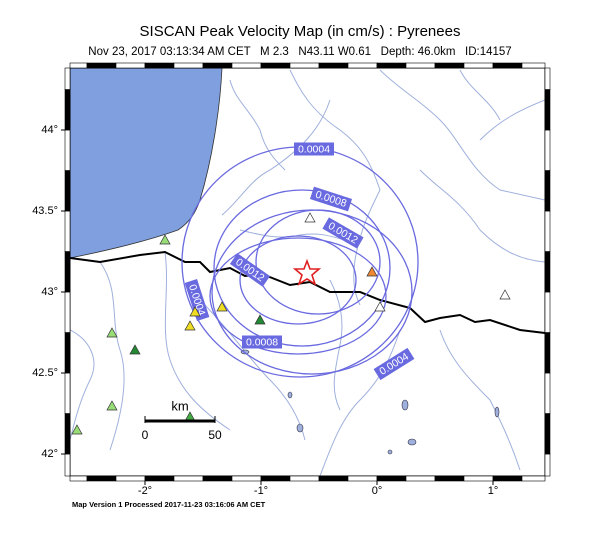 This screenshot has width=595, height=543. Describe the element at coordinates (179, 405) in the screenshot. I see `scale-unit: km` at that location.